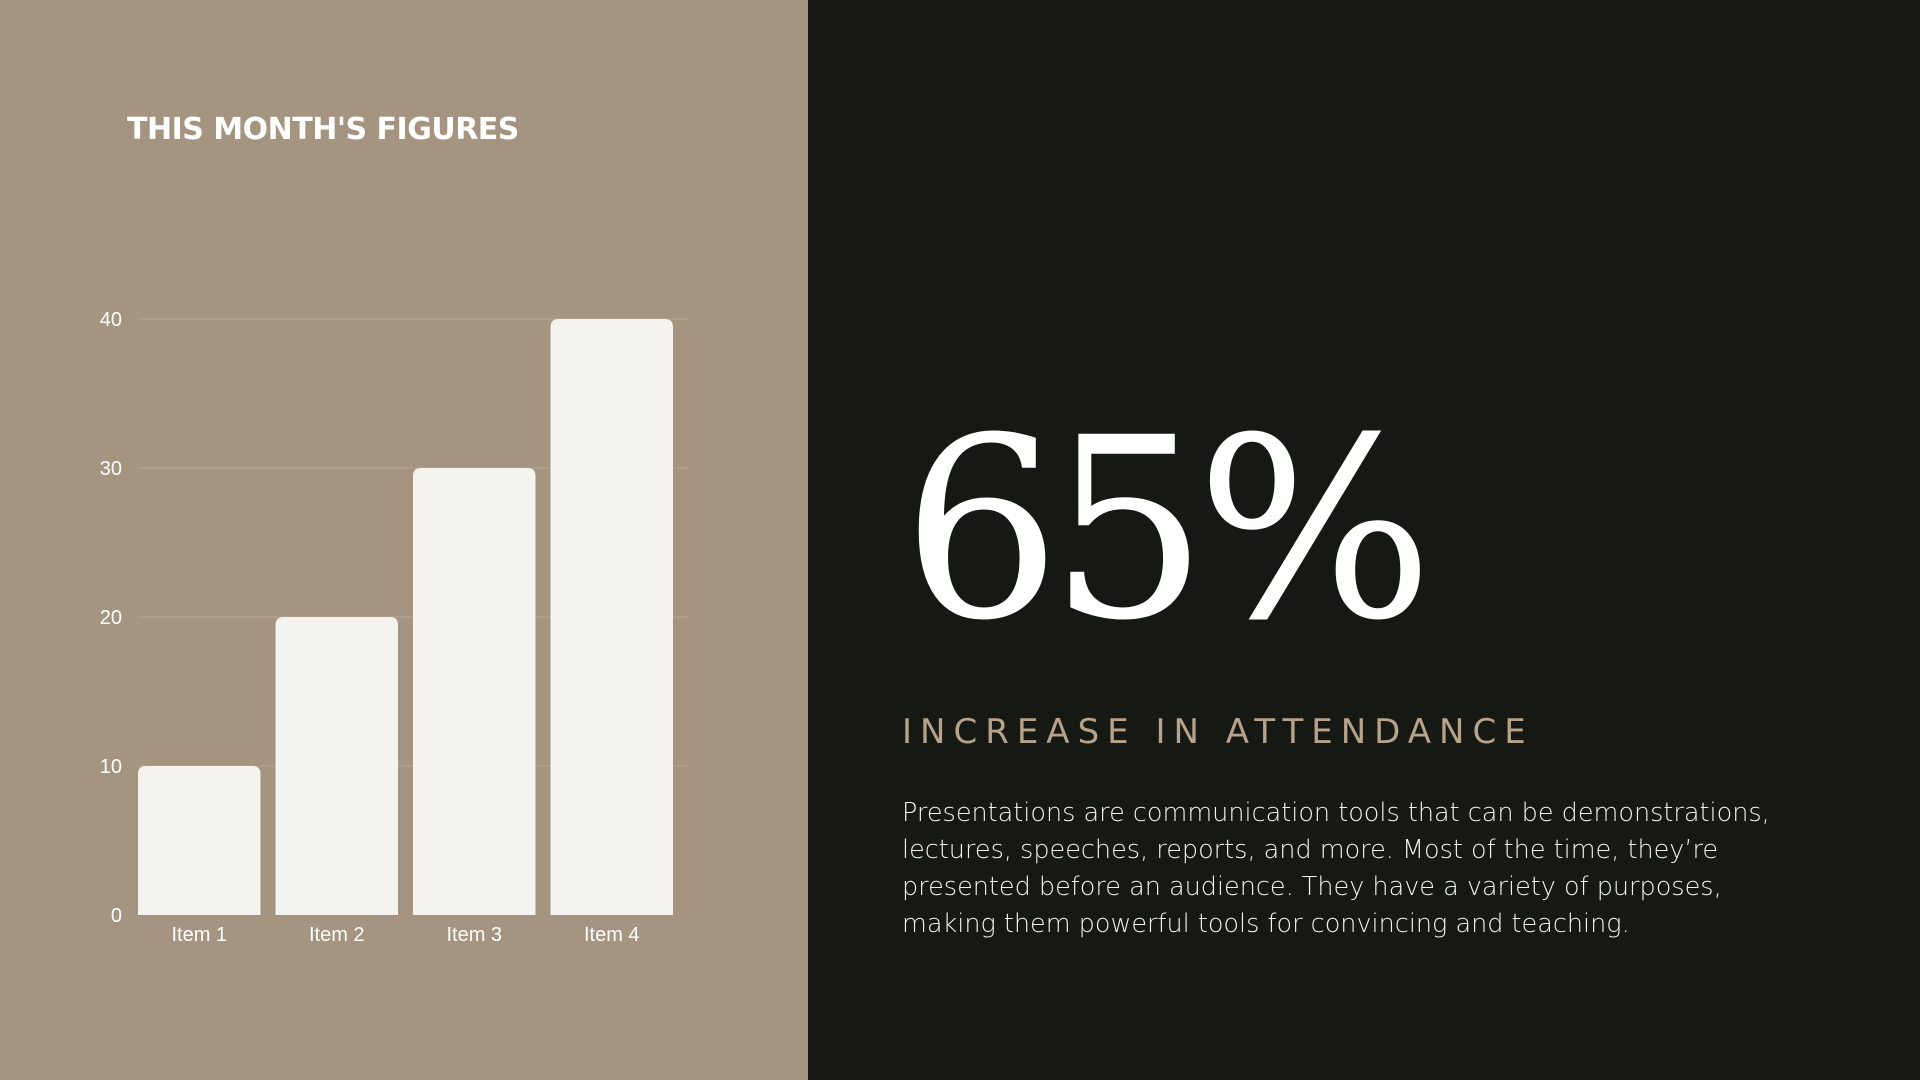 The height and width of the screenshot is (1080, 1920). What do you see at coordinates (1168, 529) in the screenshot?
I see `stat-value: 65%` at bounding box center [1168, 529].